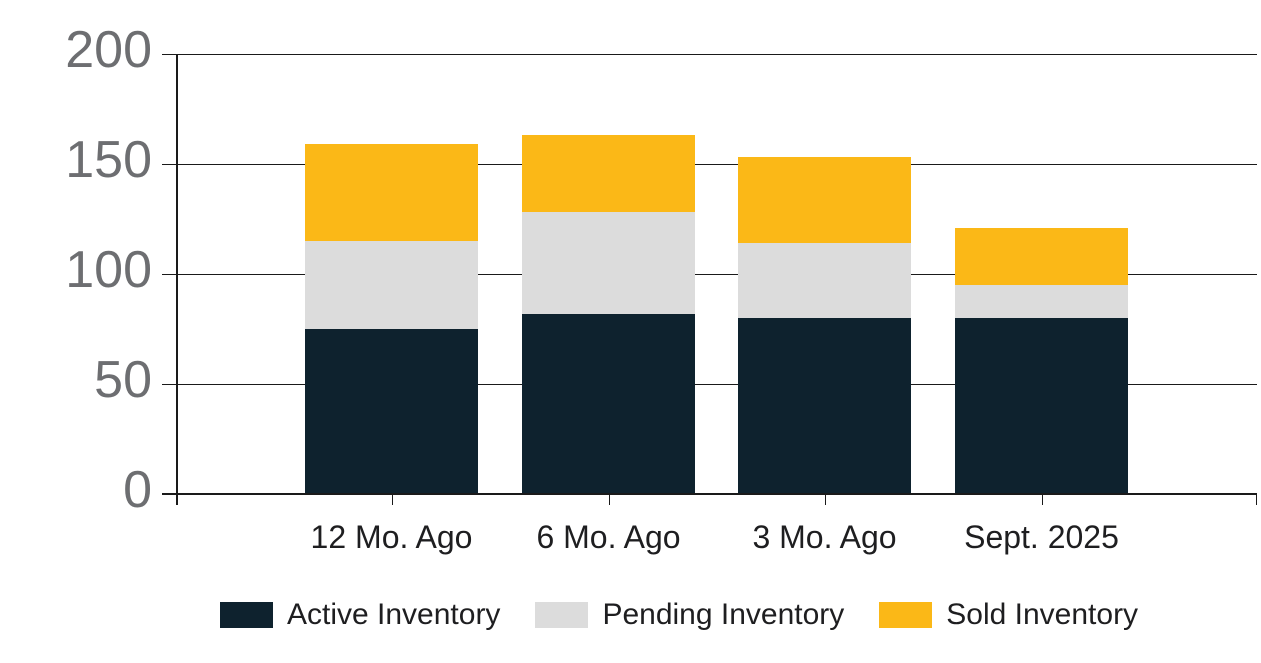  I want to click on legend-item-pending-inventory: Pending Inventory, so click(689, 615).